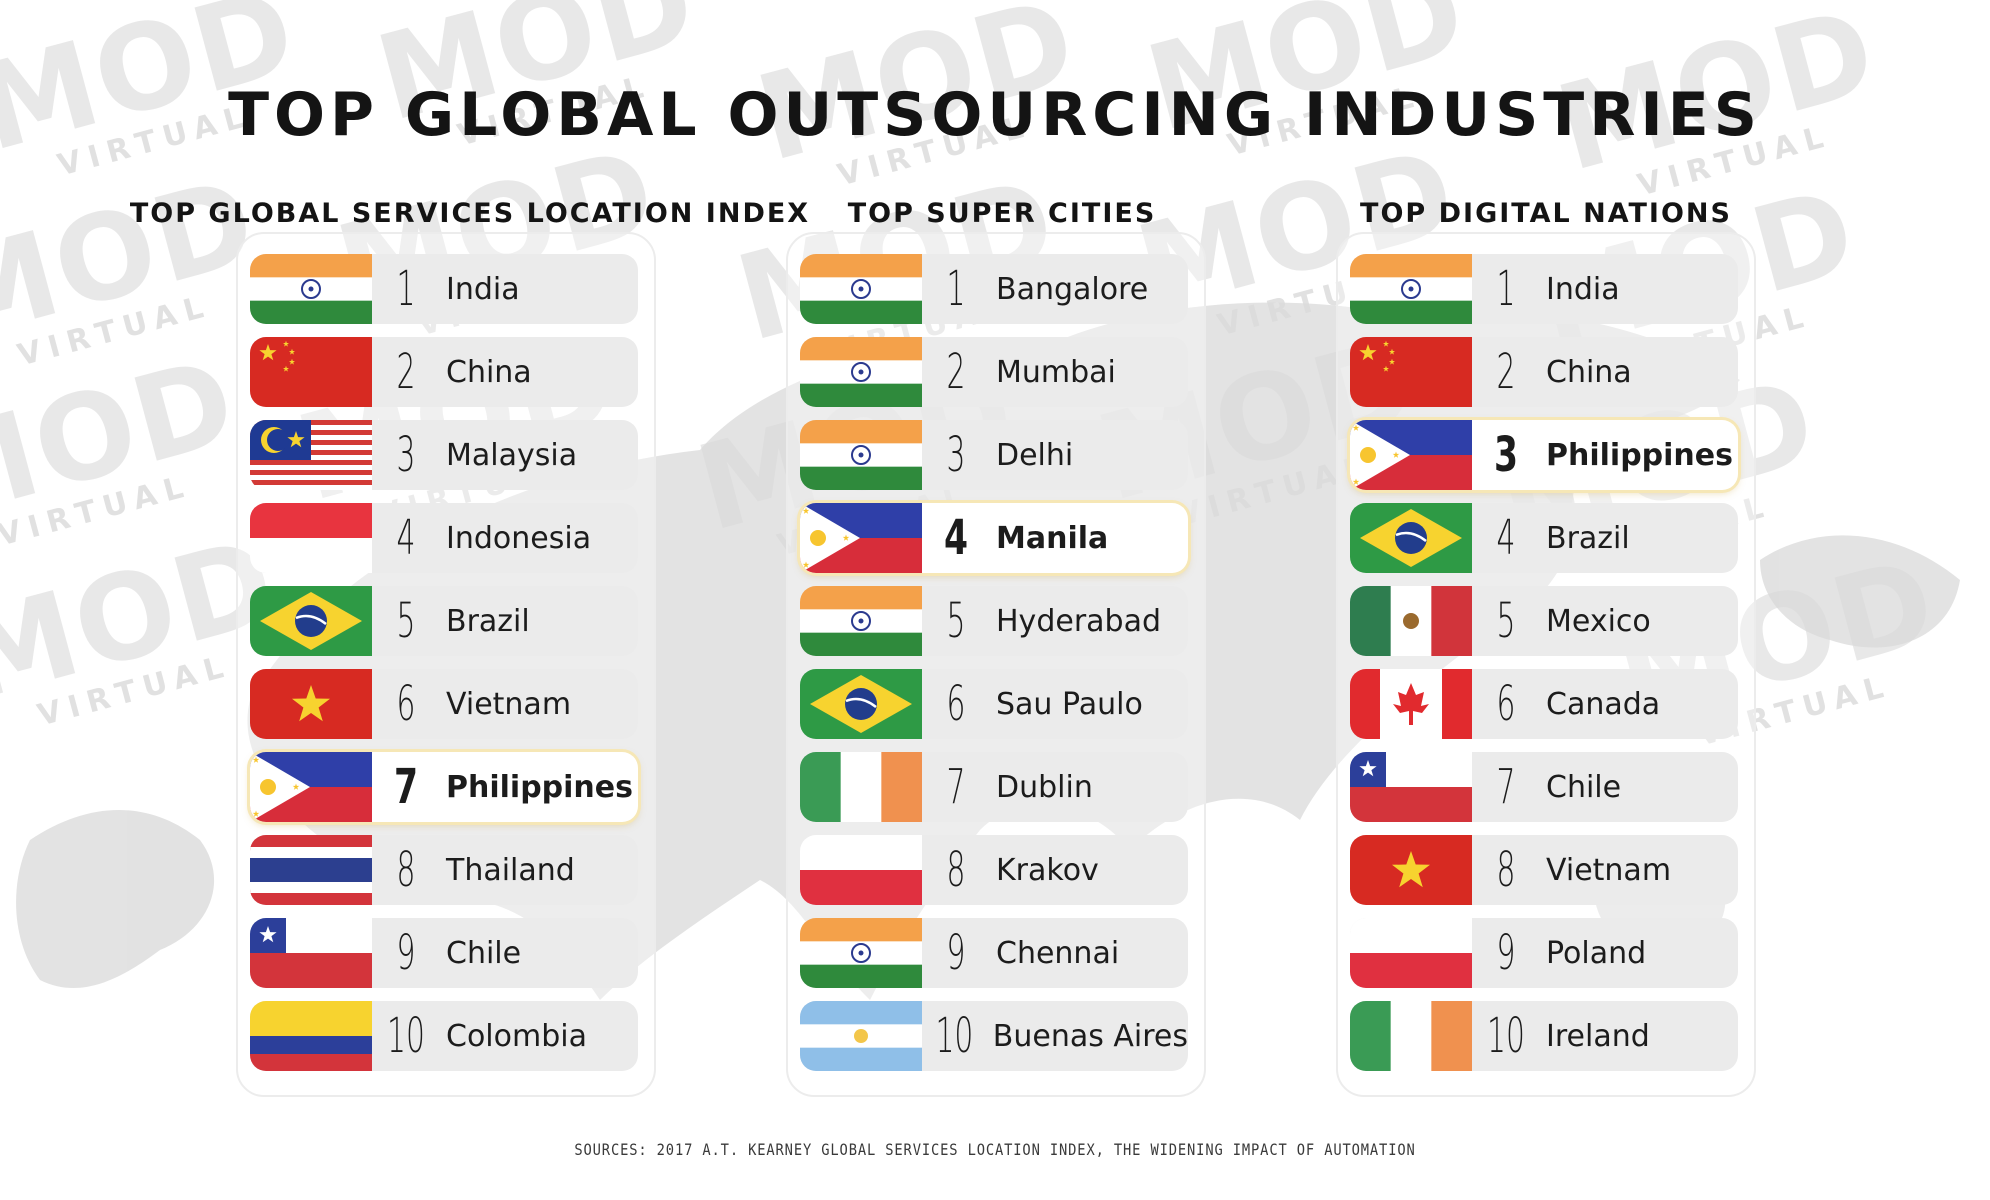 Image resolution: width=1990 pixels, height=1200 pixels. Describe the element at coordinates (1544, 787) in the screenshot. I see `ranking-row: 7 Chile` at that location.